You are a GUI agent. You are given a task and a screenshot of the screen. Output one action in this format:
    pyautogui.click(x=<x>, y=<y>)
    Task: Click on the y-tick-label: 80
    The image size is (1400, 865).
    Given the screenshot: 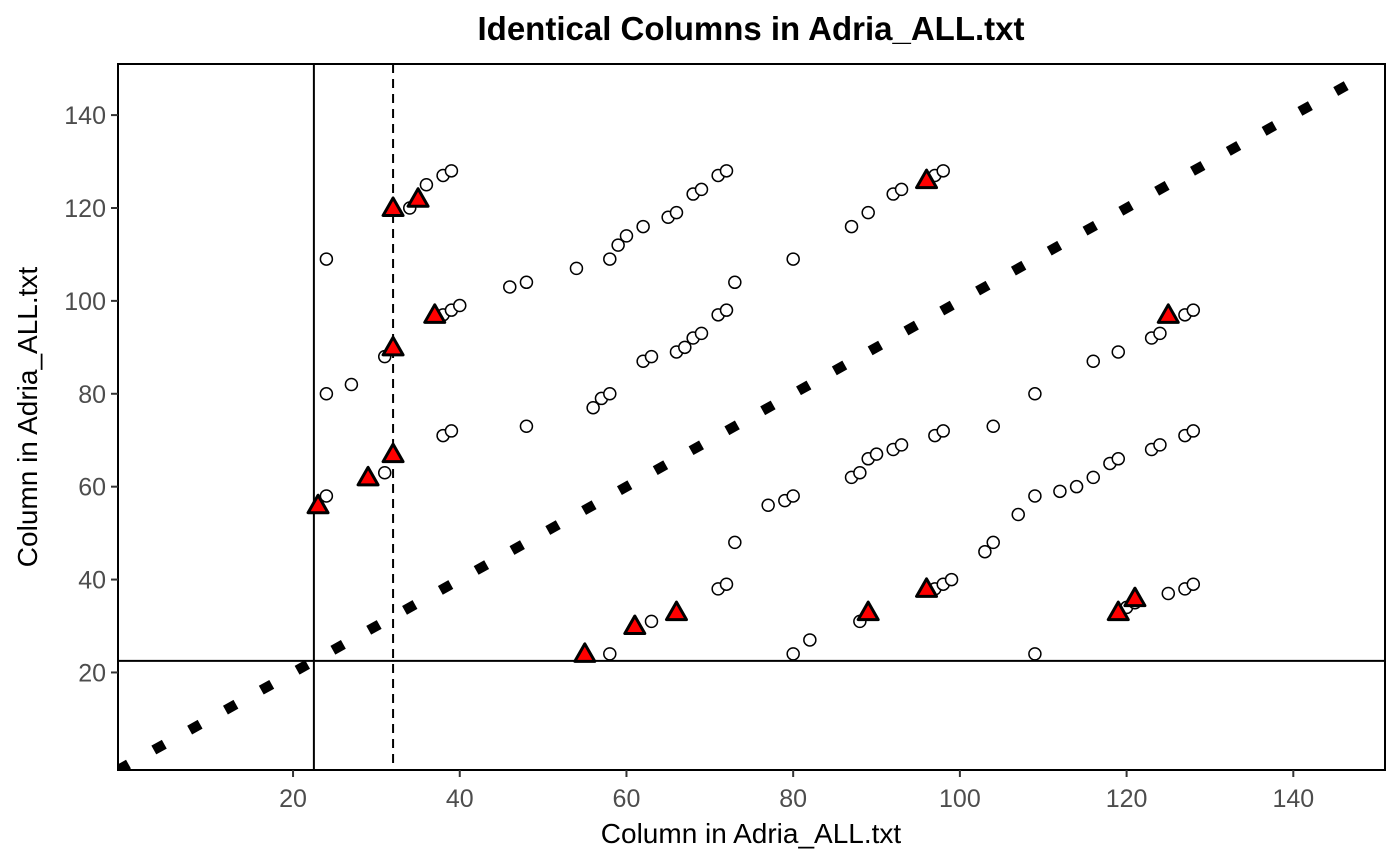 What is the action you would take?
    pyautogui.click(x=92, y=395)
    